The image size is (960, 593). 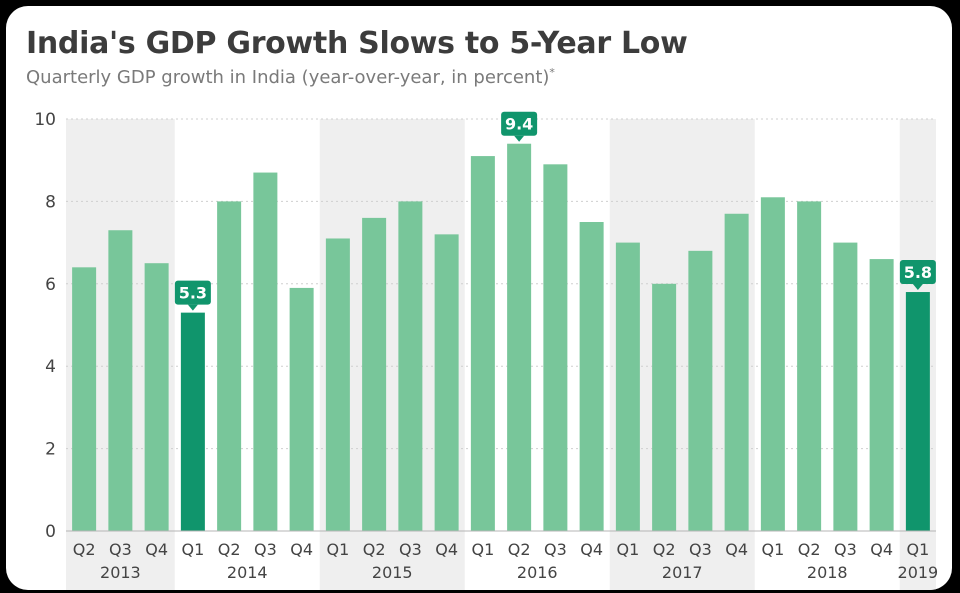 I want to click on year-label-2013: 2013, so click(x=120, y=572).